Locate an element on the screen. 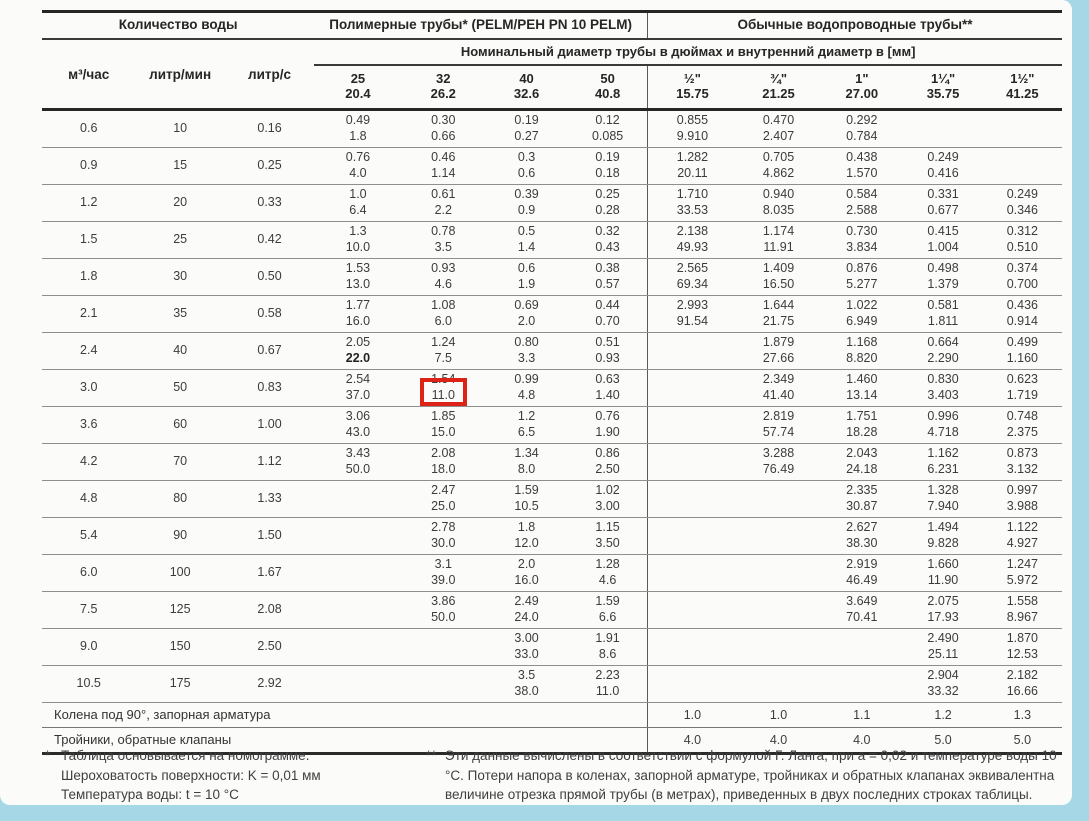 The height and width of the screenshot is (821, 1089). flow-value: 2.92 is located at coordinates (269, 684).